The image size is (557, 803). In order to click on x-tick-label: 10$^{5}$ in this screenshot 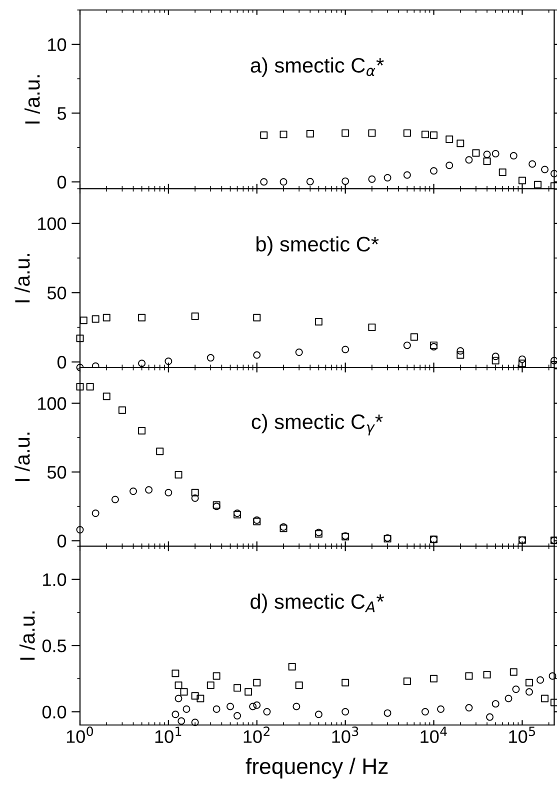, I will do `click(522, 734)`.